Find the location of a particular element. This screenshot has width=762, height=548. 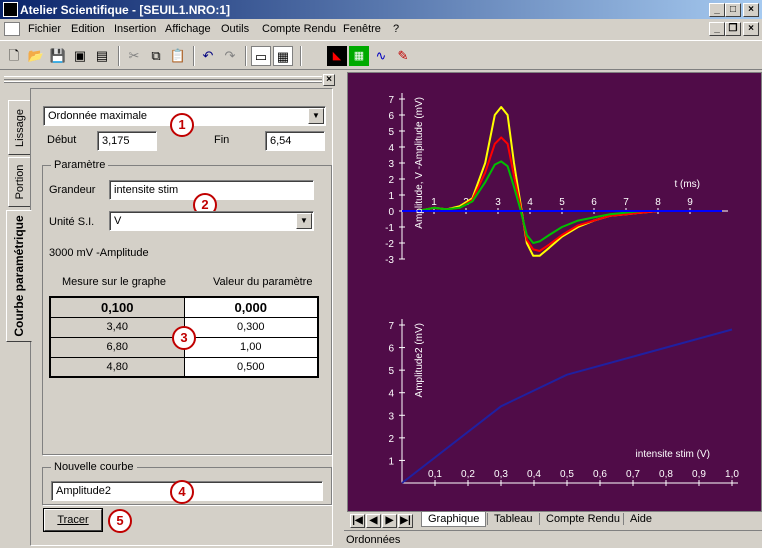

tracer-button: Tracer is located at coordinates (73, 520).